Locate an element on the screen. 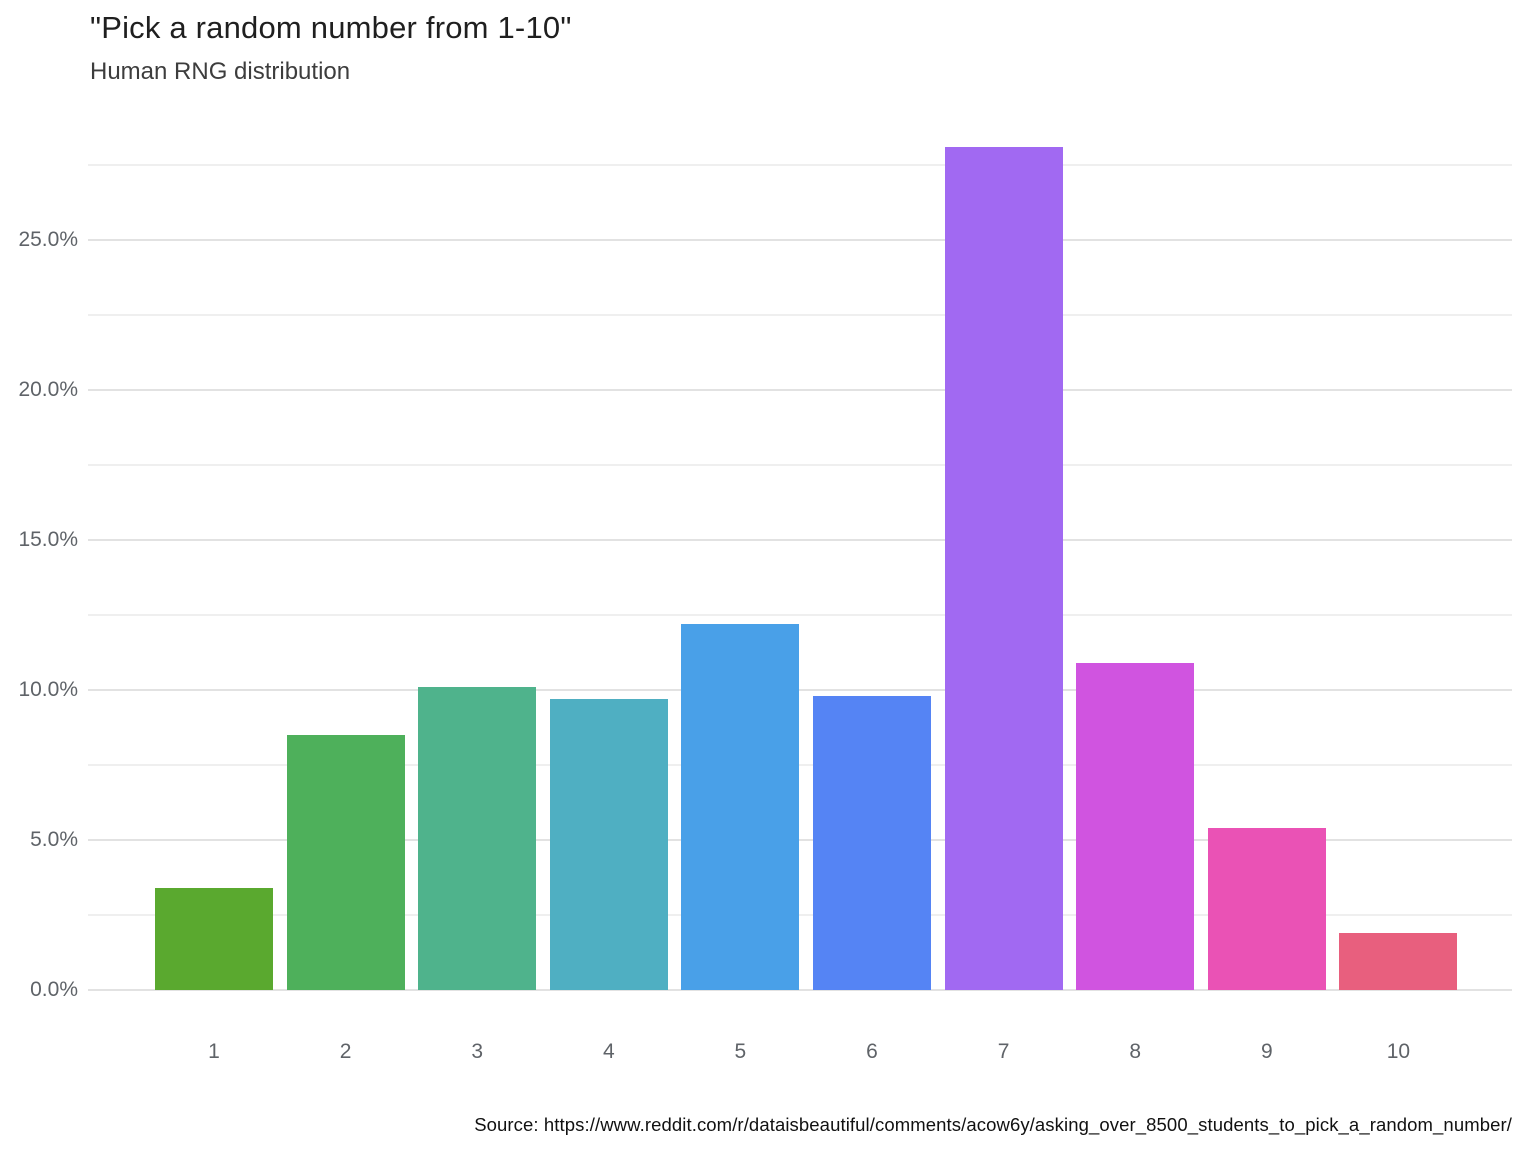  y-tick-label: 5.0% is located at coordinates (54, 839).